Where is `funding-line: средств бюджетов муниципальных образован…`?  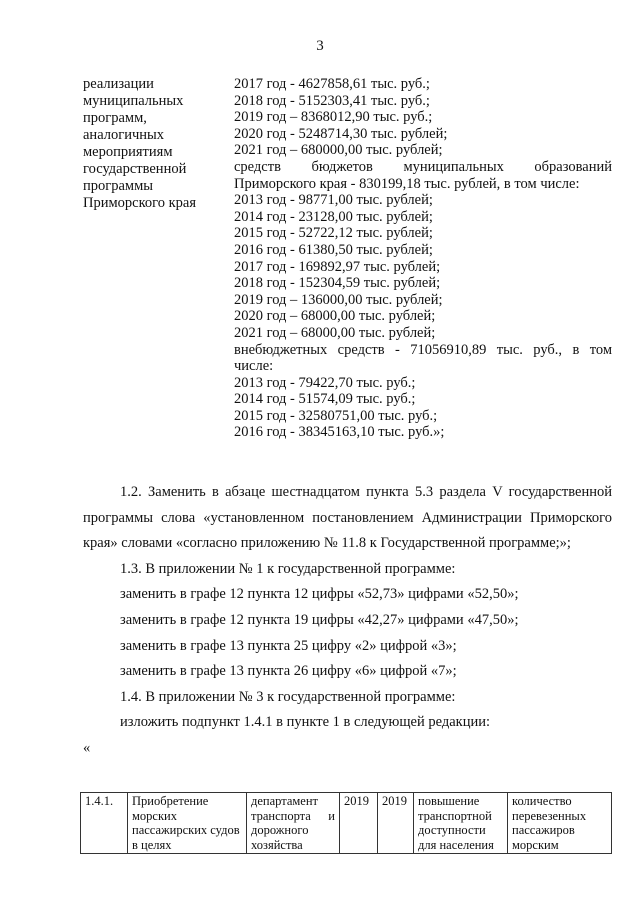
funding-line: средств бюджетов муниципальных образован… is located at coordinates (423, 166).